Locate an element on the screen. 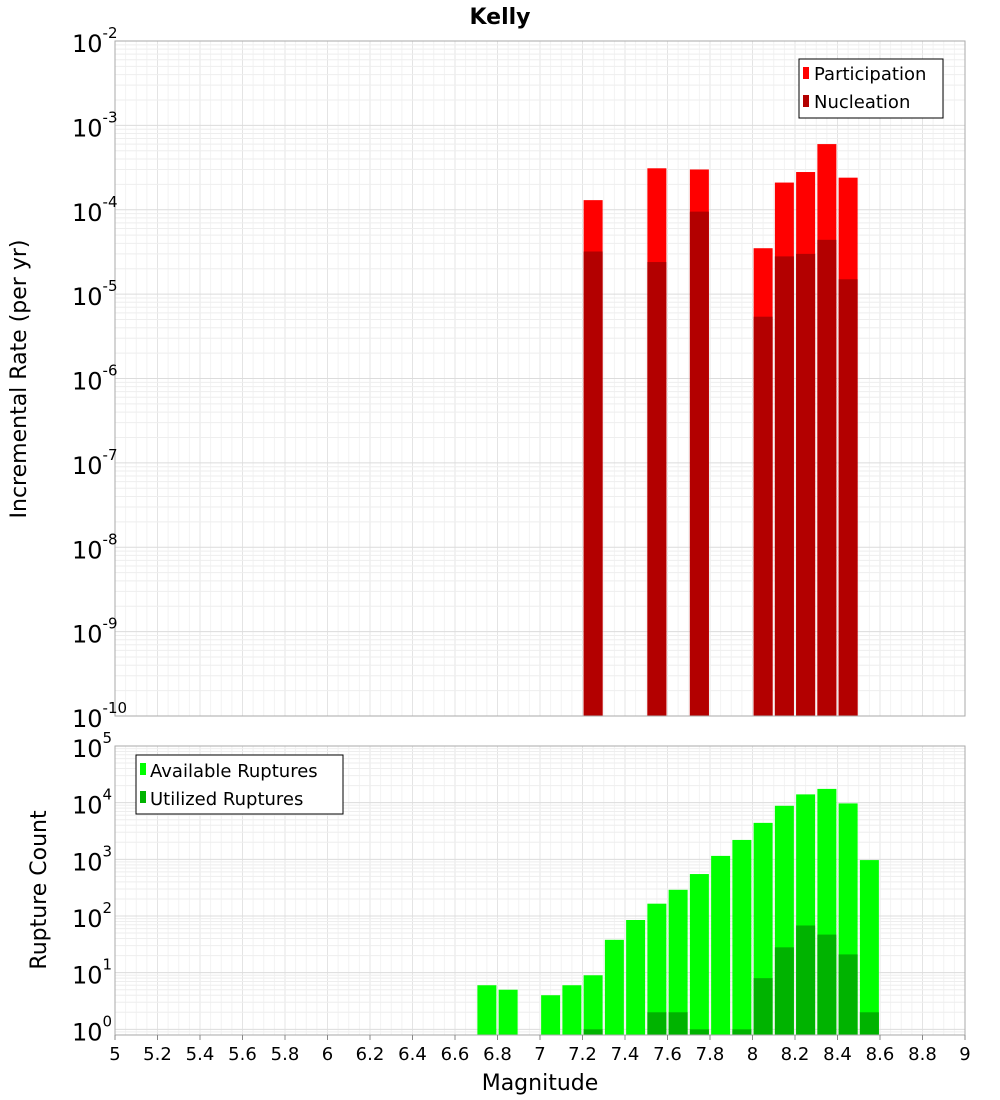 The width and height of the screenshot is (1000, 1100). y-tick-label: 10⁻⁵ is located at coordinates (95, 294).